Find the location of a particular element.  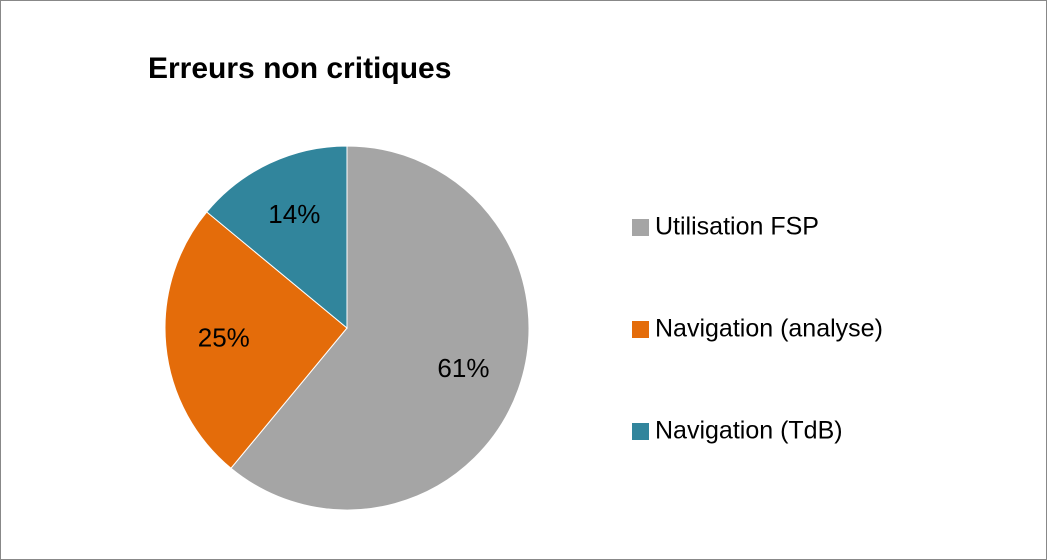

chart-title: Erreurs non critiques is located at coordinates (299, 68).